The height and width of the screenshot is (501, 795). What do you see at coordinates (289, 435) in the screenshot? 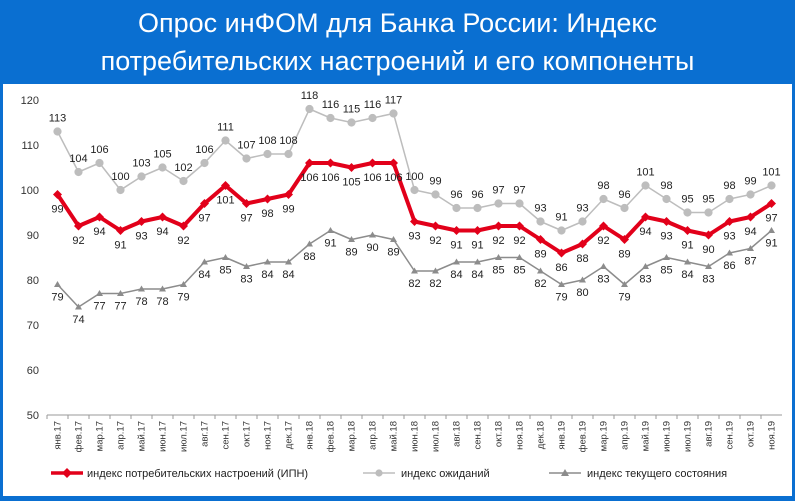
I see `x-tick-label: дек.17` at bounding box center [289, 435].